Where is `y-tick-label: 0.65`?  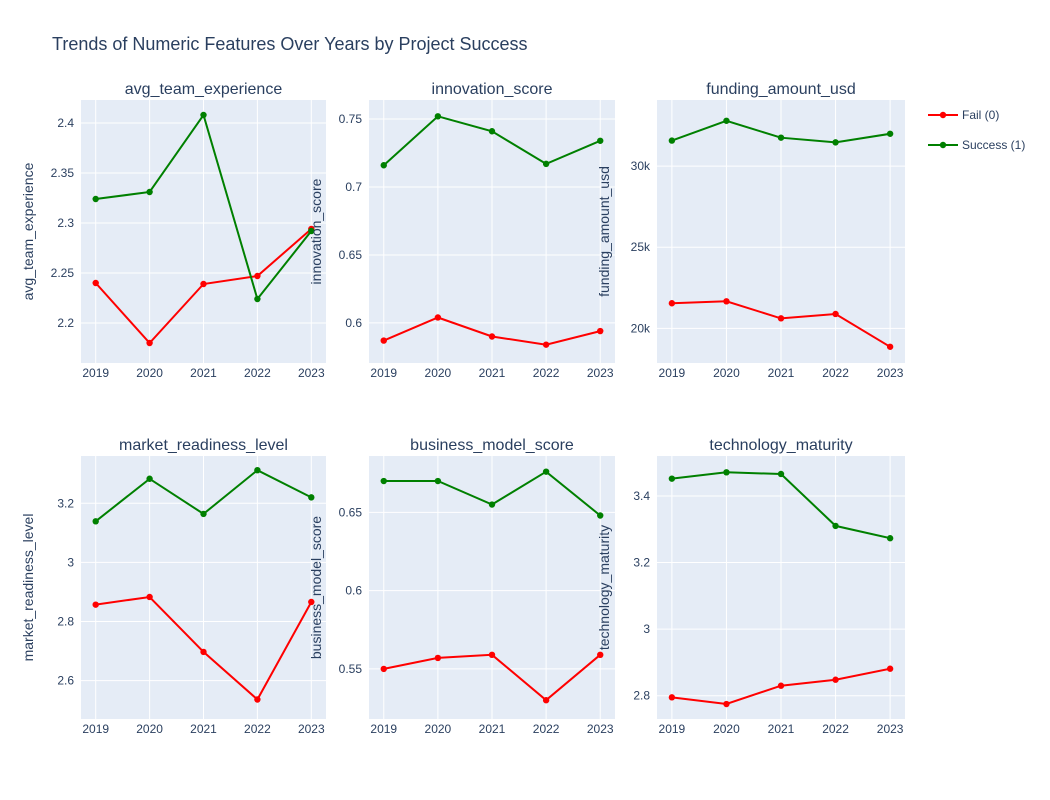
y-tick-label: 0.65 is located at coordinates (351, 512).